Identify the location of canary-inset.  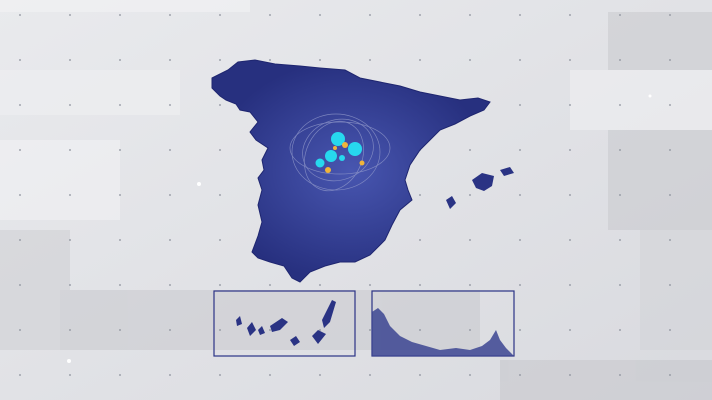
(284, 323).